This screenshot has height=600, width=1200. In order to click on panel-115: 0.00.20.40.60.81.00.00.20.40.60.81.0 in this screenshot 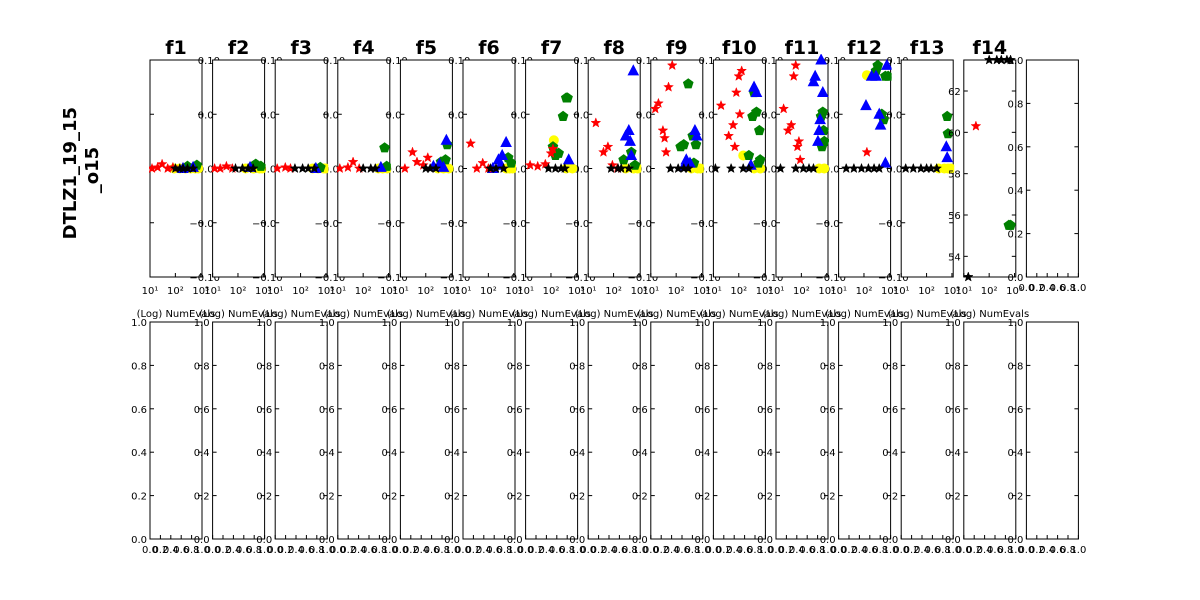, I will do `click(1046, 437)`.